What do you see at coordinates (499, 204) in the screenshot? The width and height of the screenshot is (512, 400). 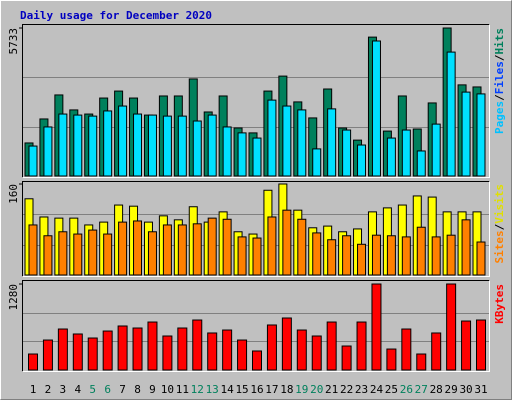 I see `legend-entry: Visits` at bounding box center [499, 204].